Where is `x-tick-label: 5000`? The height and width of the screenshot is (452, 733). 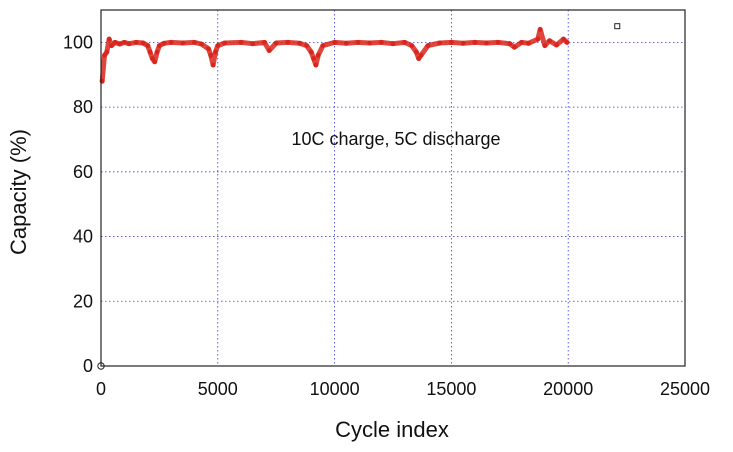
x-tick-label: 5000 is located at coordinates (218, 389).